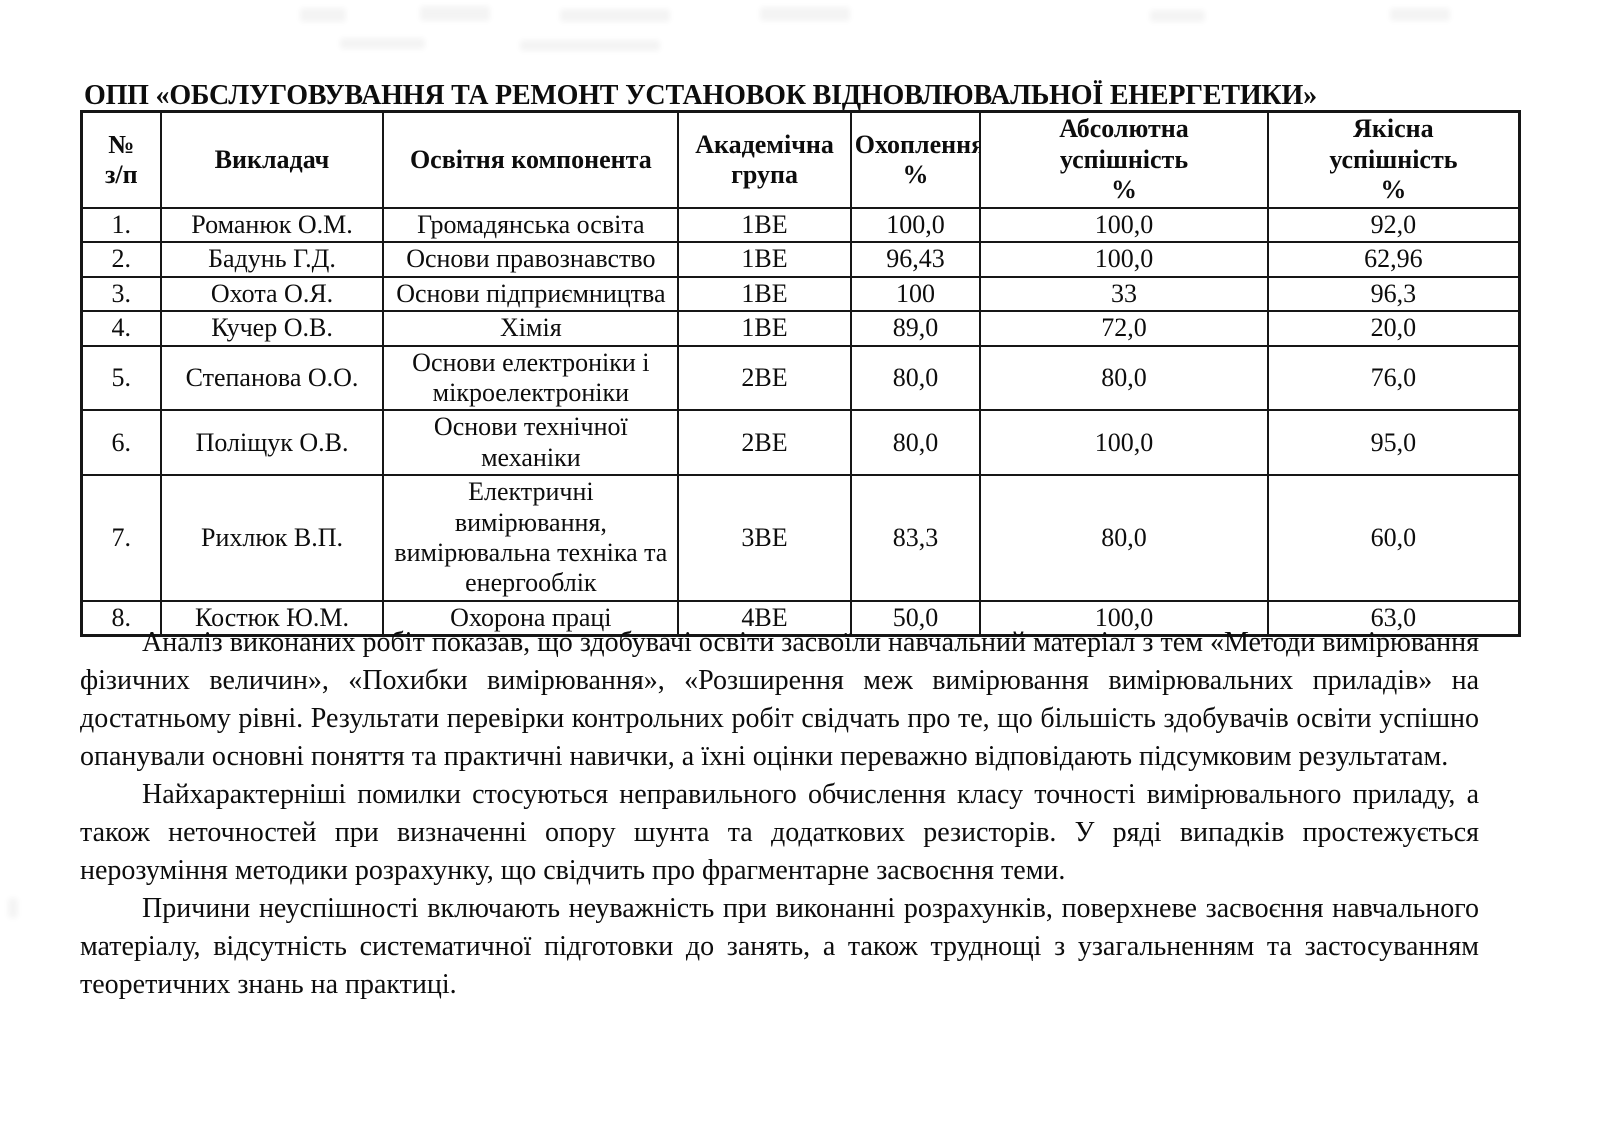 The width and height of the screenshot is (1600, 1132). I want to click on cell-num: 8., so click(121, 618).